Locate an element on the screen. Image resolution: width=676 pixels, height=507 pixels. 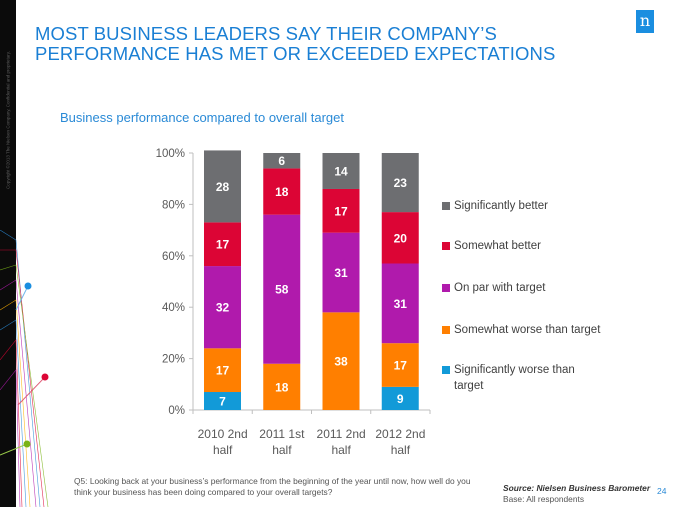
legend-item: Somewhat worse than target is located at coordinates (523, 330).